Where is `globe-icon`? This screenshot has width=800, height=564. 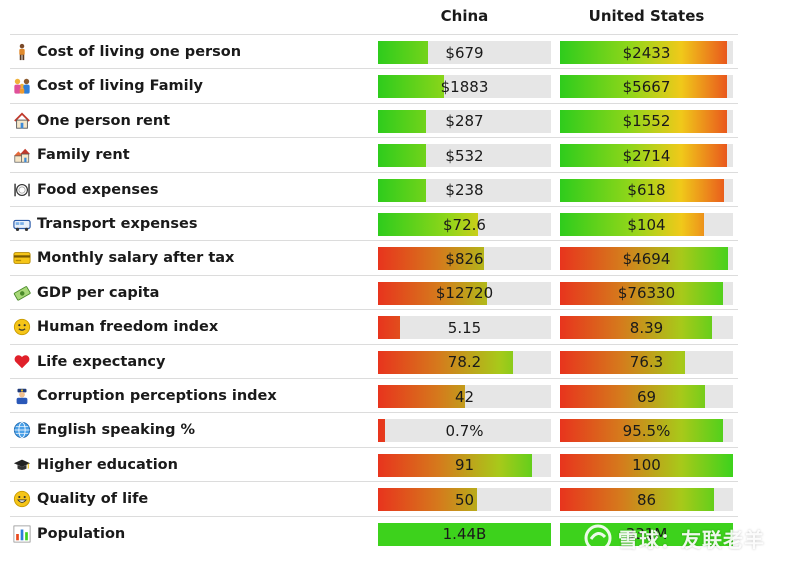 globe-icon is located at coordinates (22, 430).